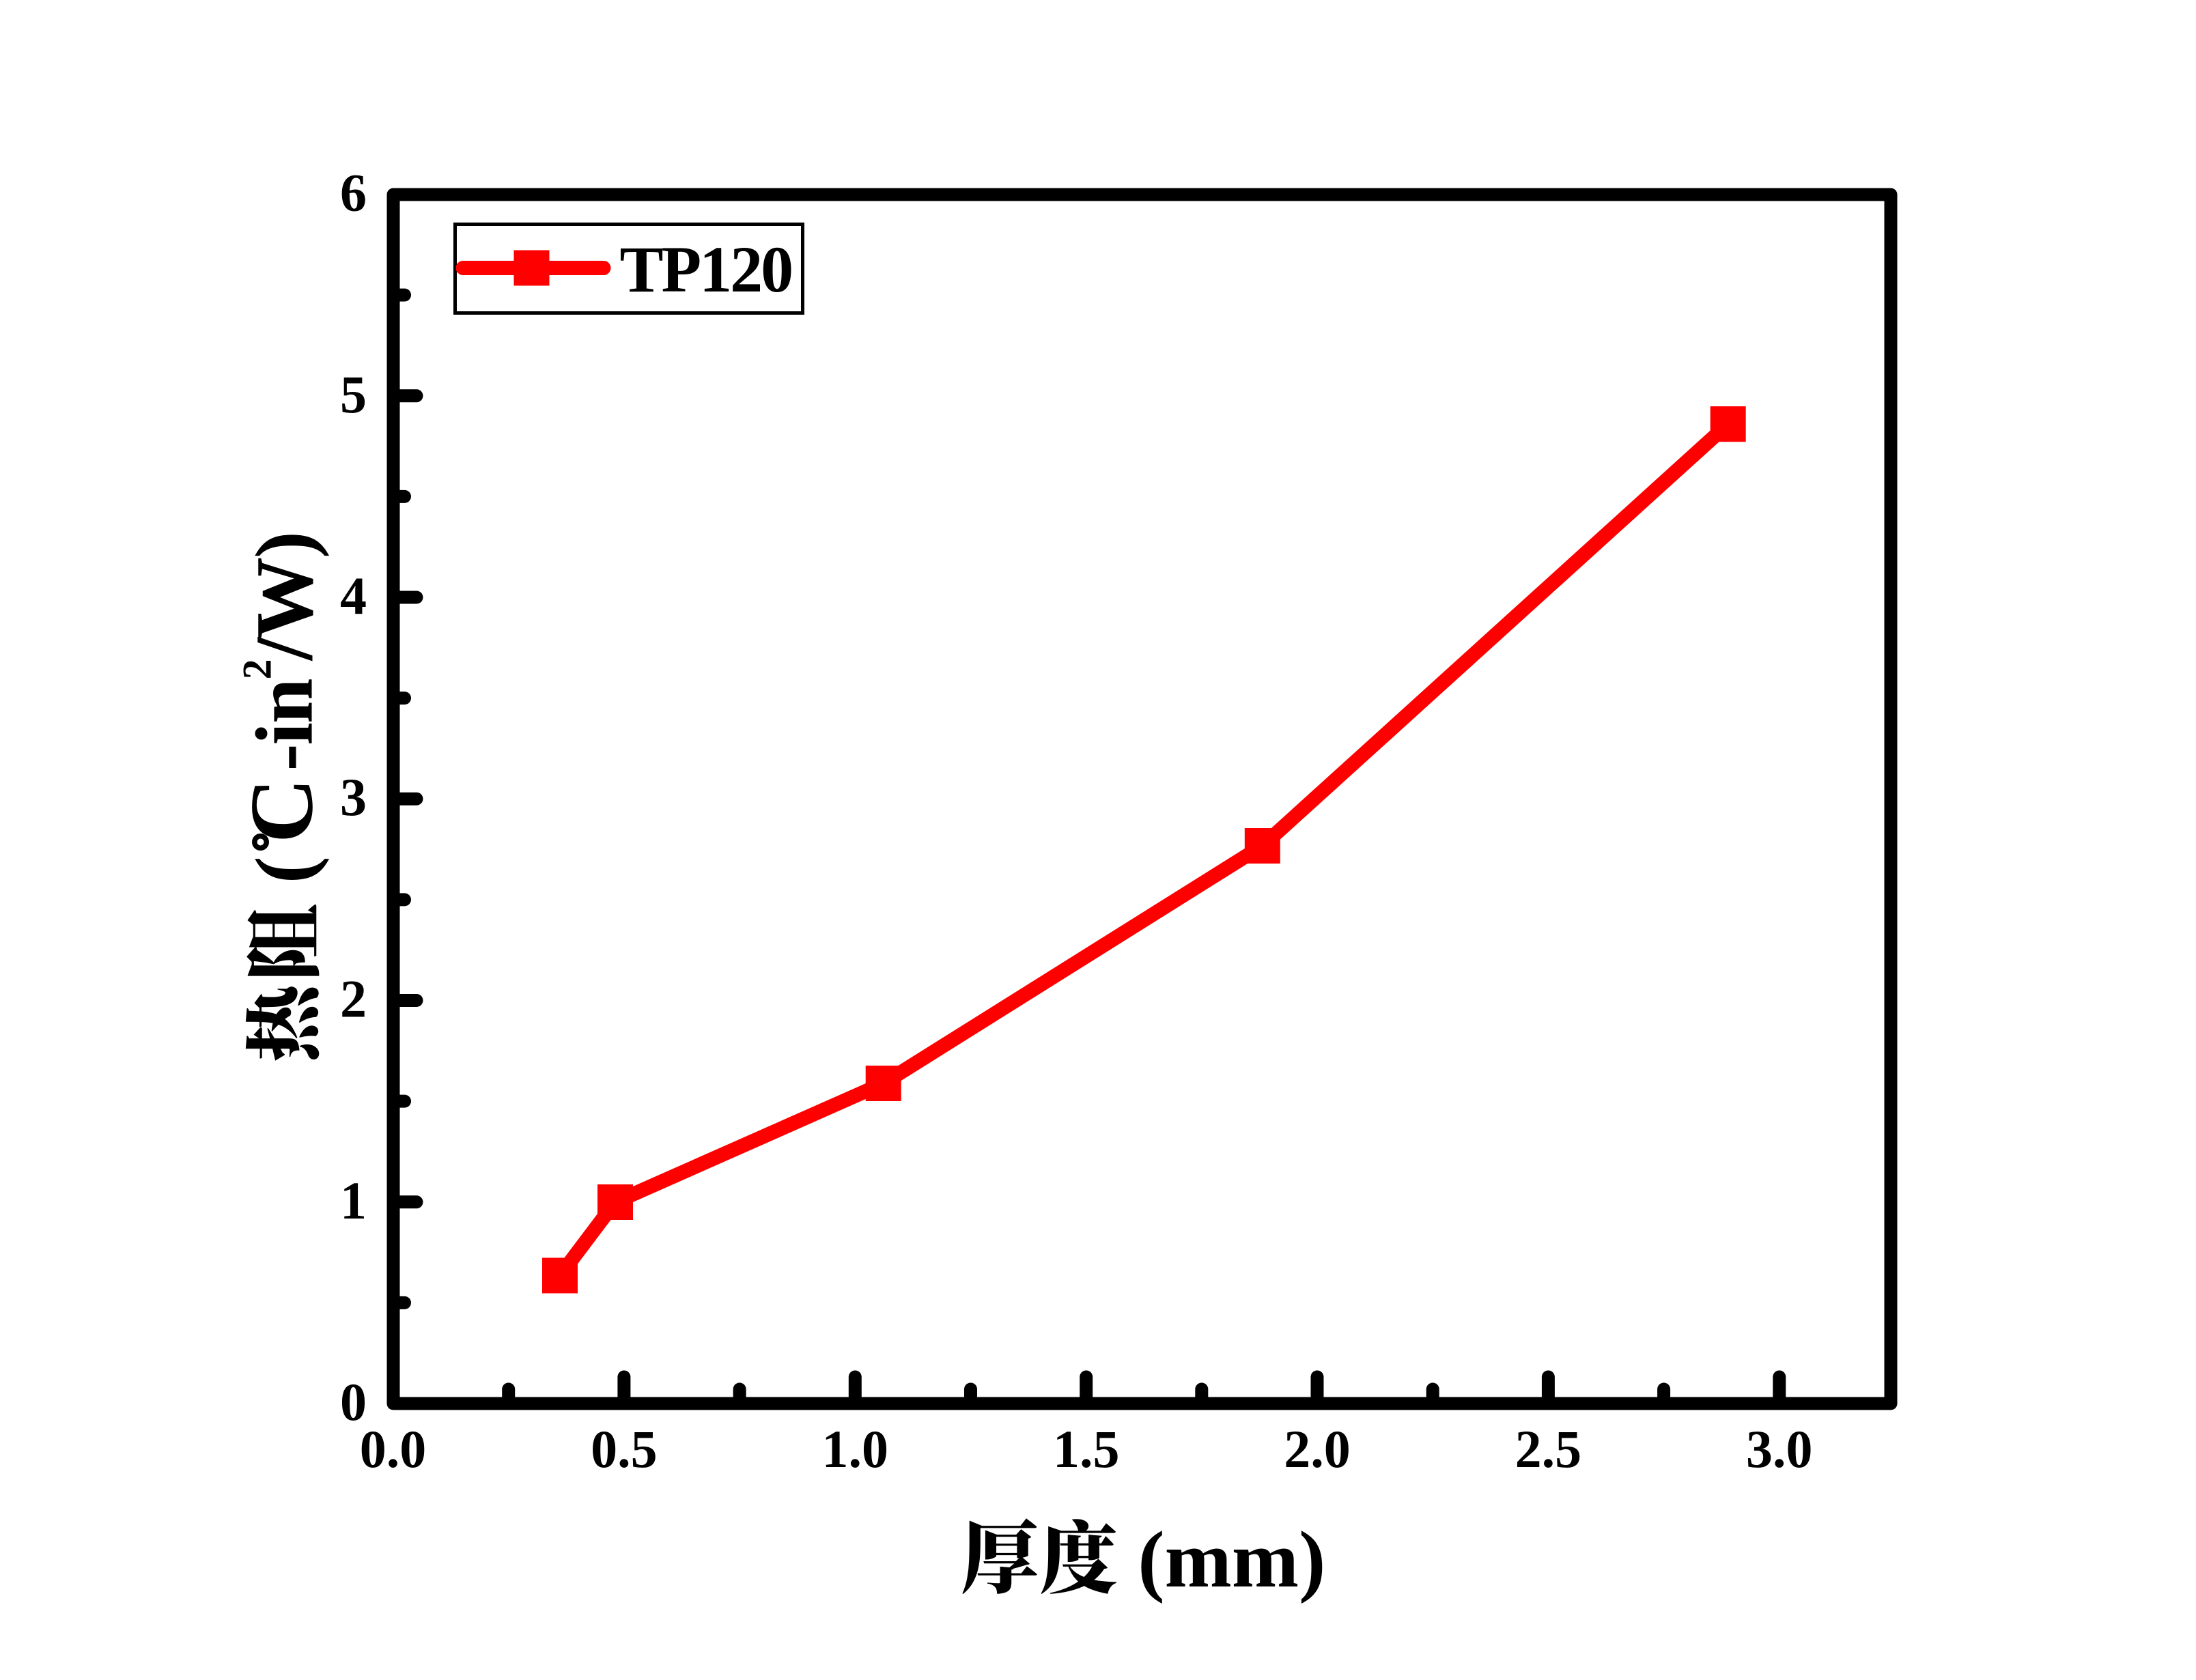 This screenshot has height=1680, width=2196. Describe the element at coordinates (855, 1449) in the screenshot. I see `svg-text: 1.0` at that location.